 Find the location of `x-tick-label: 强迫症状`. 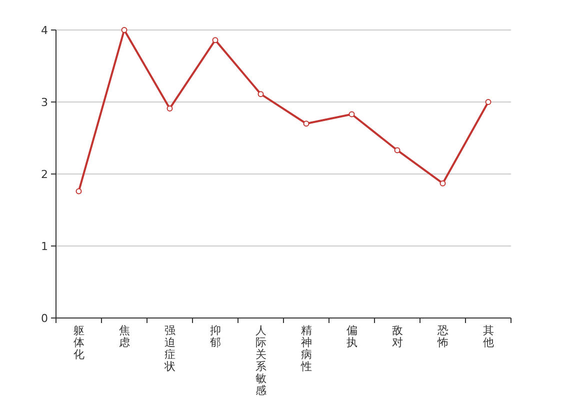

x-tick-label: 强迫症状 is located at coordinates (169, 348).